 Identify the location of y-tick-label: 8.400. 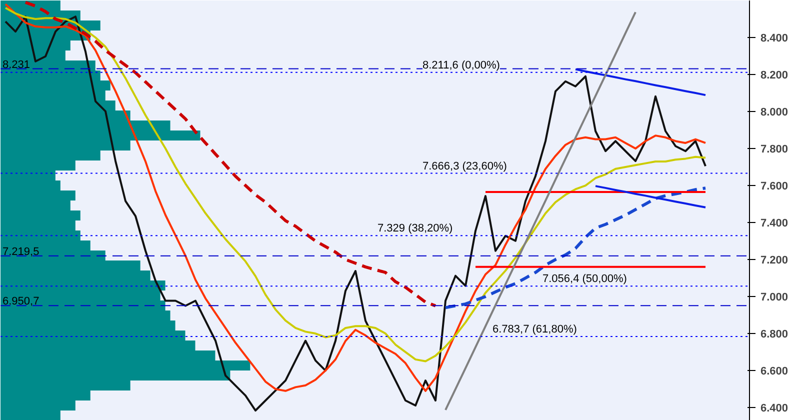
(774, 38).